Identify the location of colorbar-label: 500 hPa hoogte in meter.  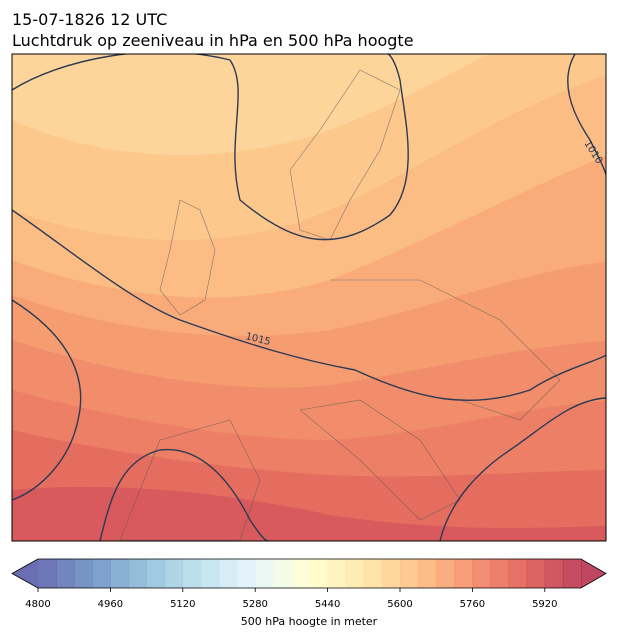
(309, 621).